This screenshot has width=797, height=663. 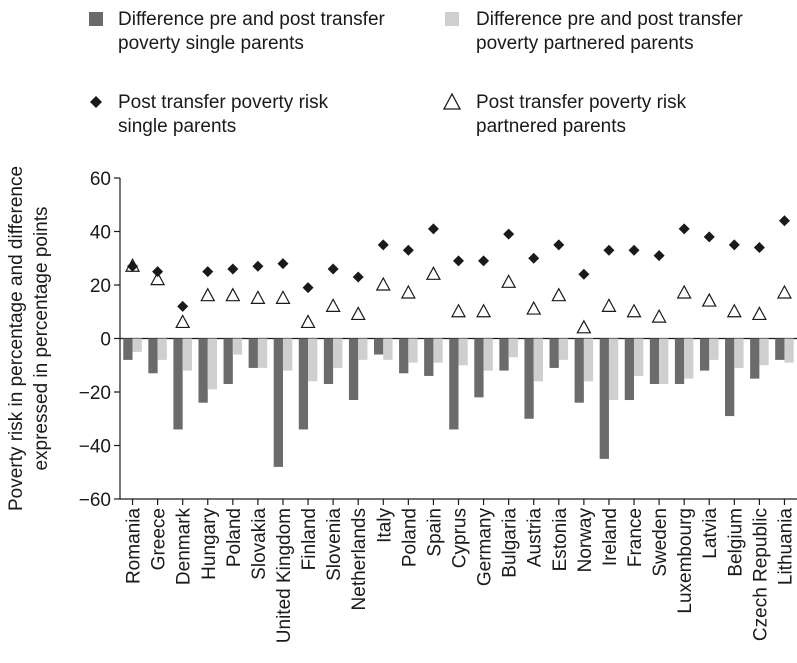 I want to click on legend-swatch-dark, so click(x=96, y=19).